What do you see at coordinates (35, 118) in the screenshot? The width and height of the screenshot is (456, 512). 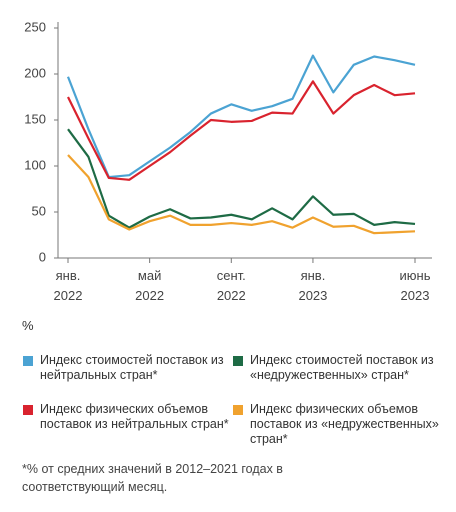 I see `y-tick-label: 150` at bounding box center [35, 118].